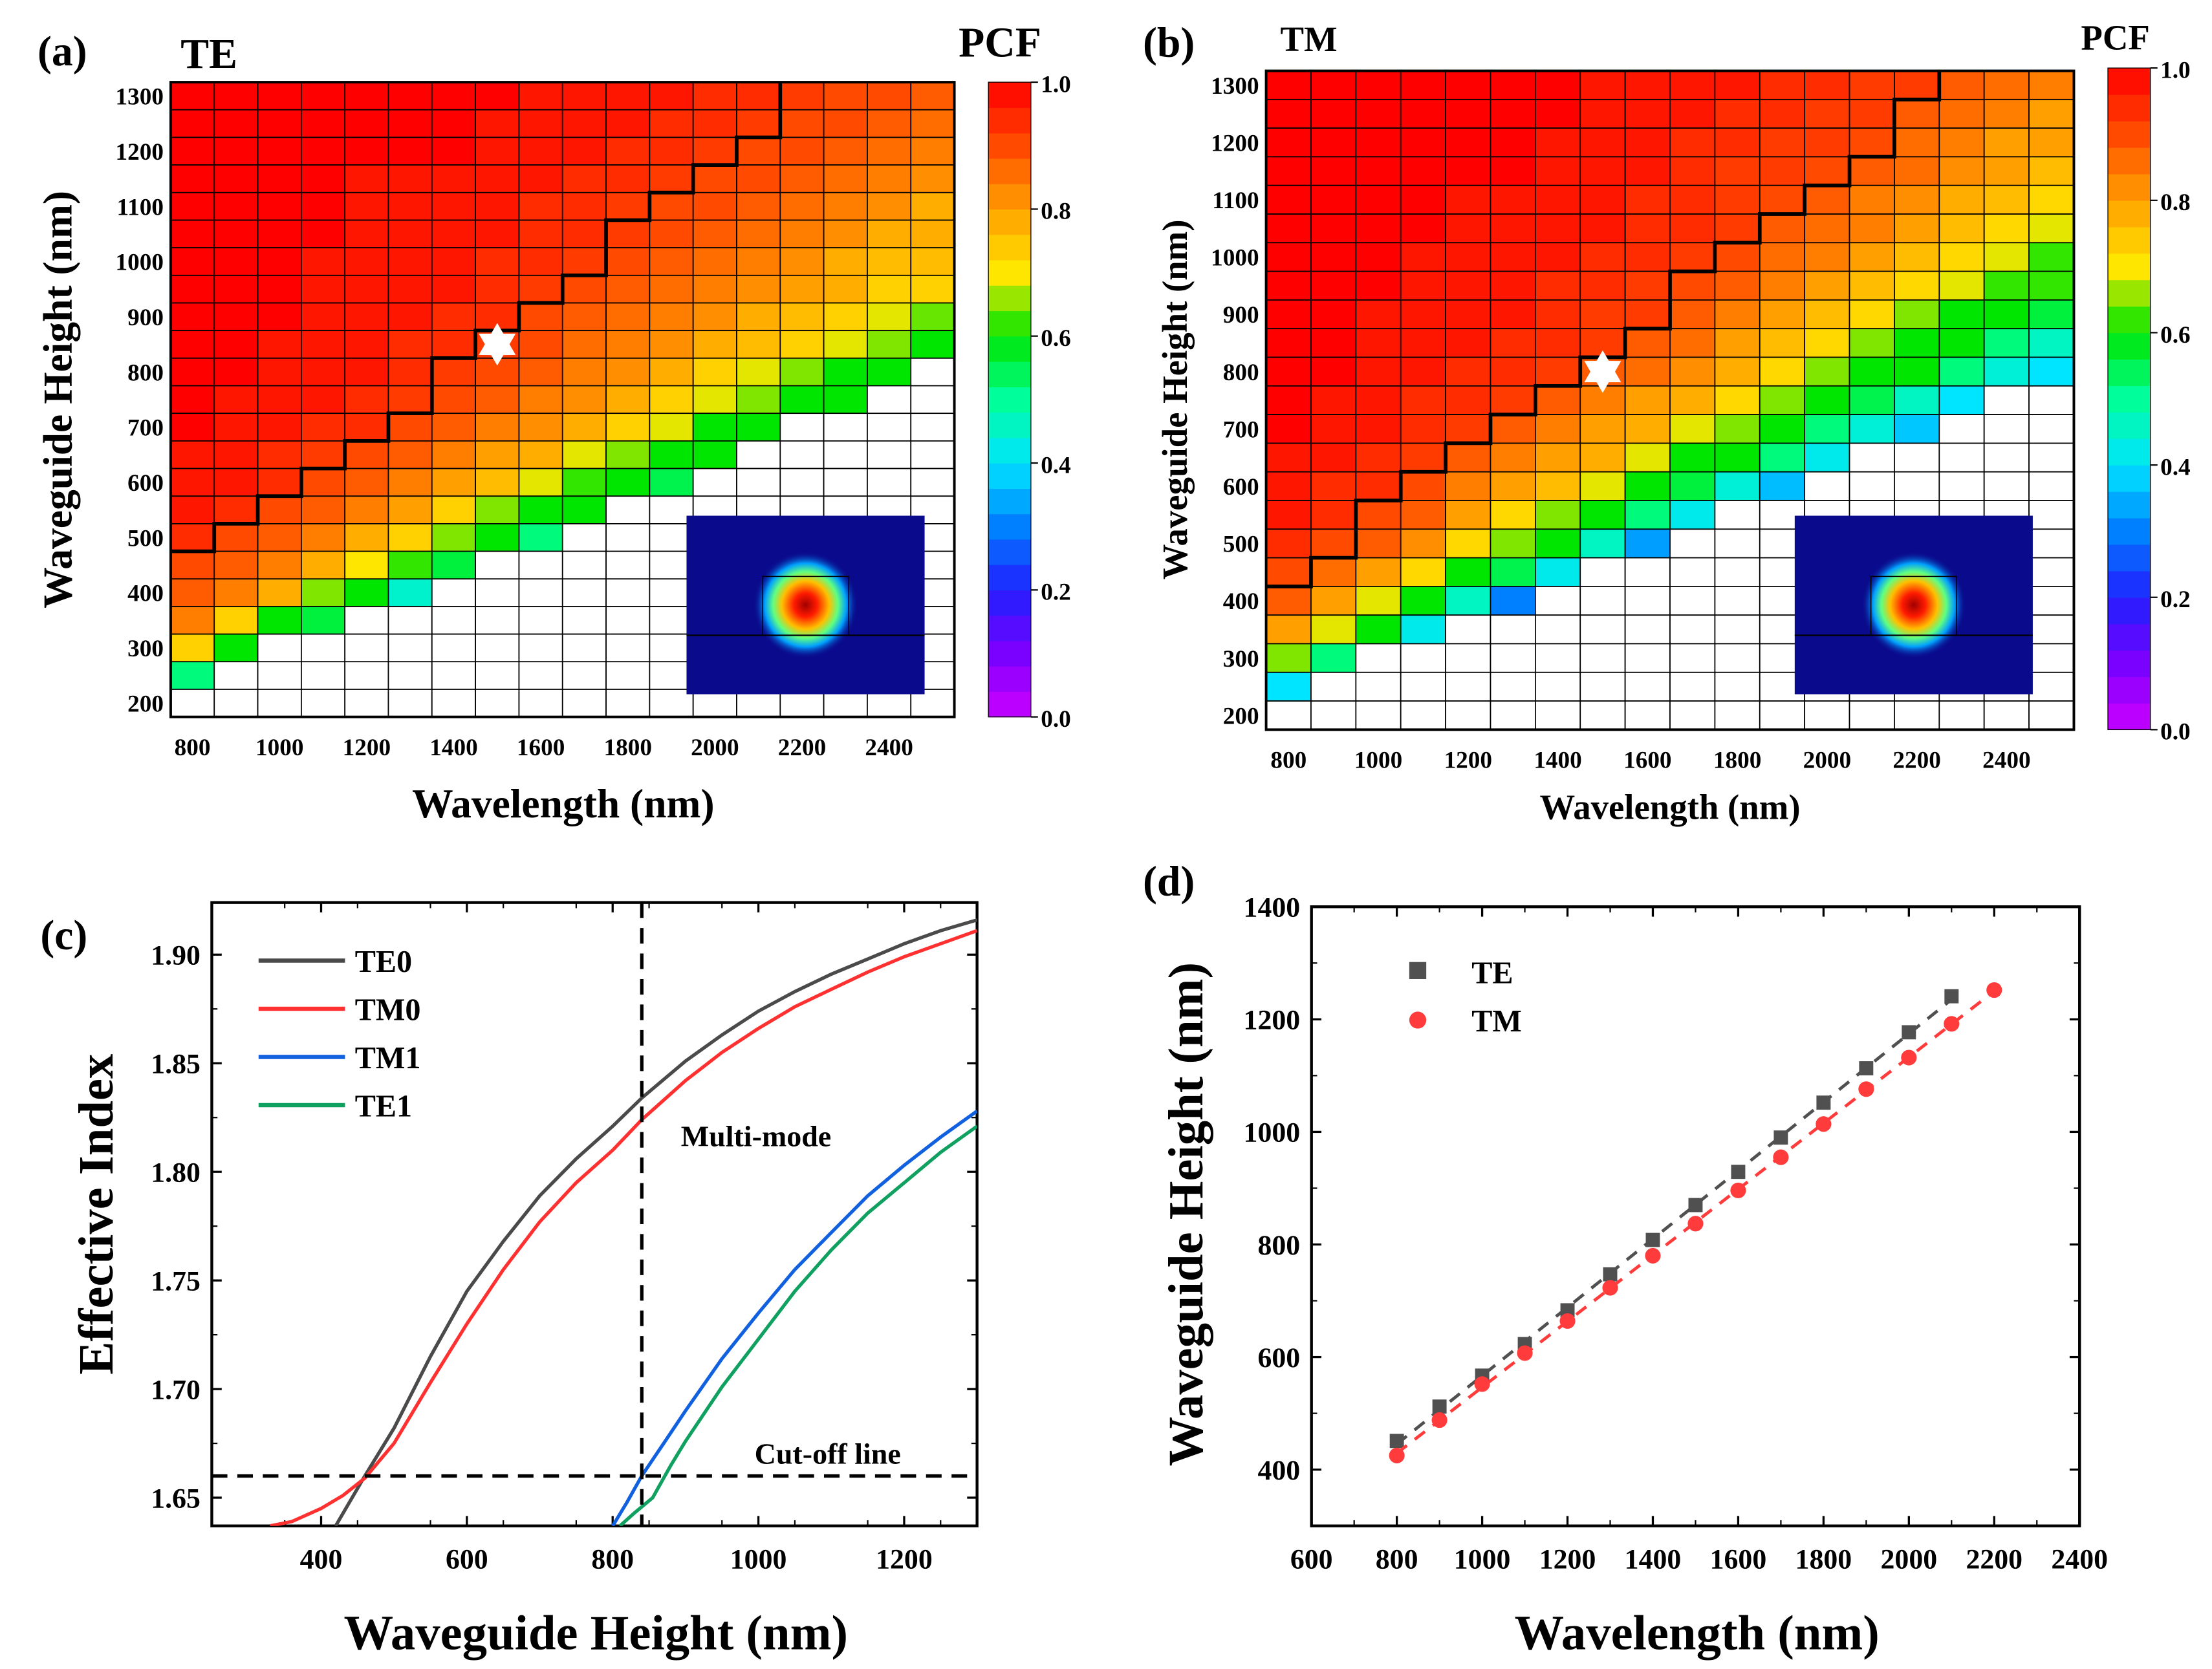 Image resolution: width=2212 pixels, height=1669 pixels. I want to click on x-tick-label: 2400, so click(2079, 1559).